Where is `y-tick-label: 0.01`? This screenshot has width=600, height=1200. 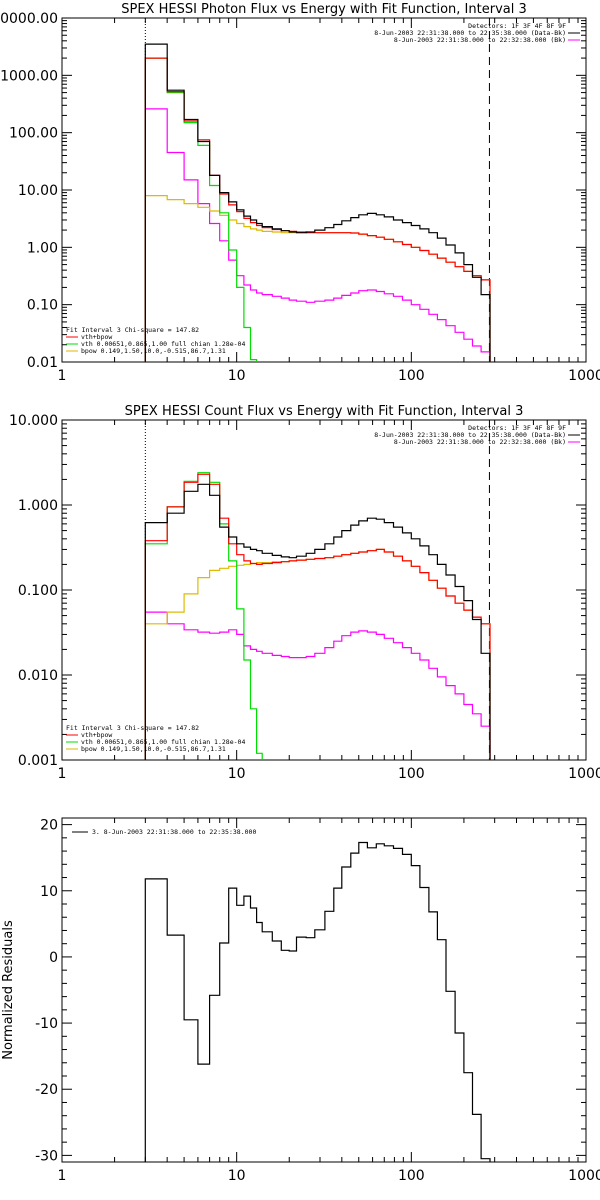 y-tick-label: 0.01 is located at coordinates (42, 363).